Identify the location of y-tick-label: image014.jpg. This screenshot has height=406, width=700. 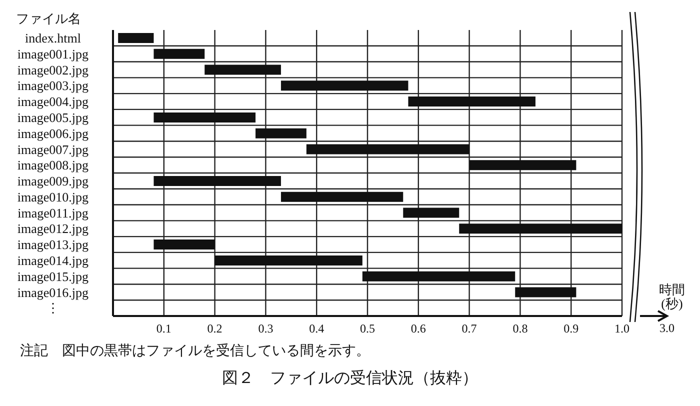
(53, 260).